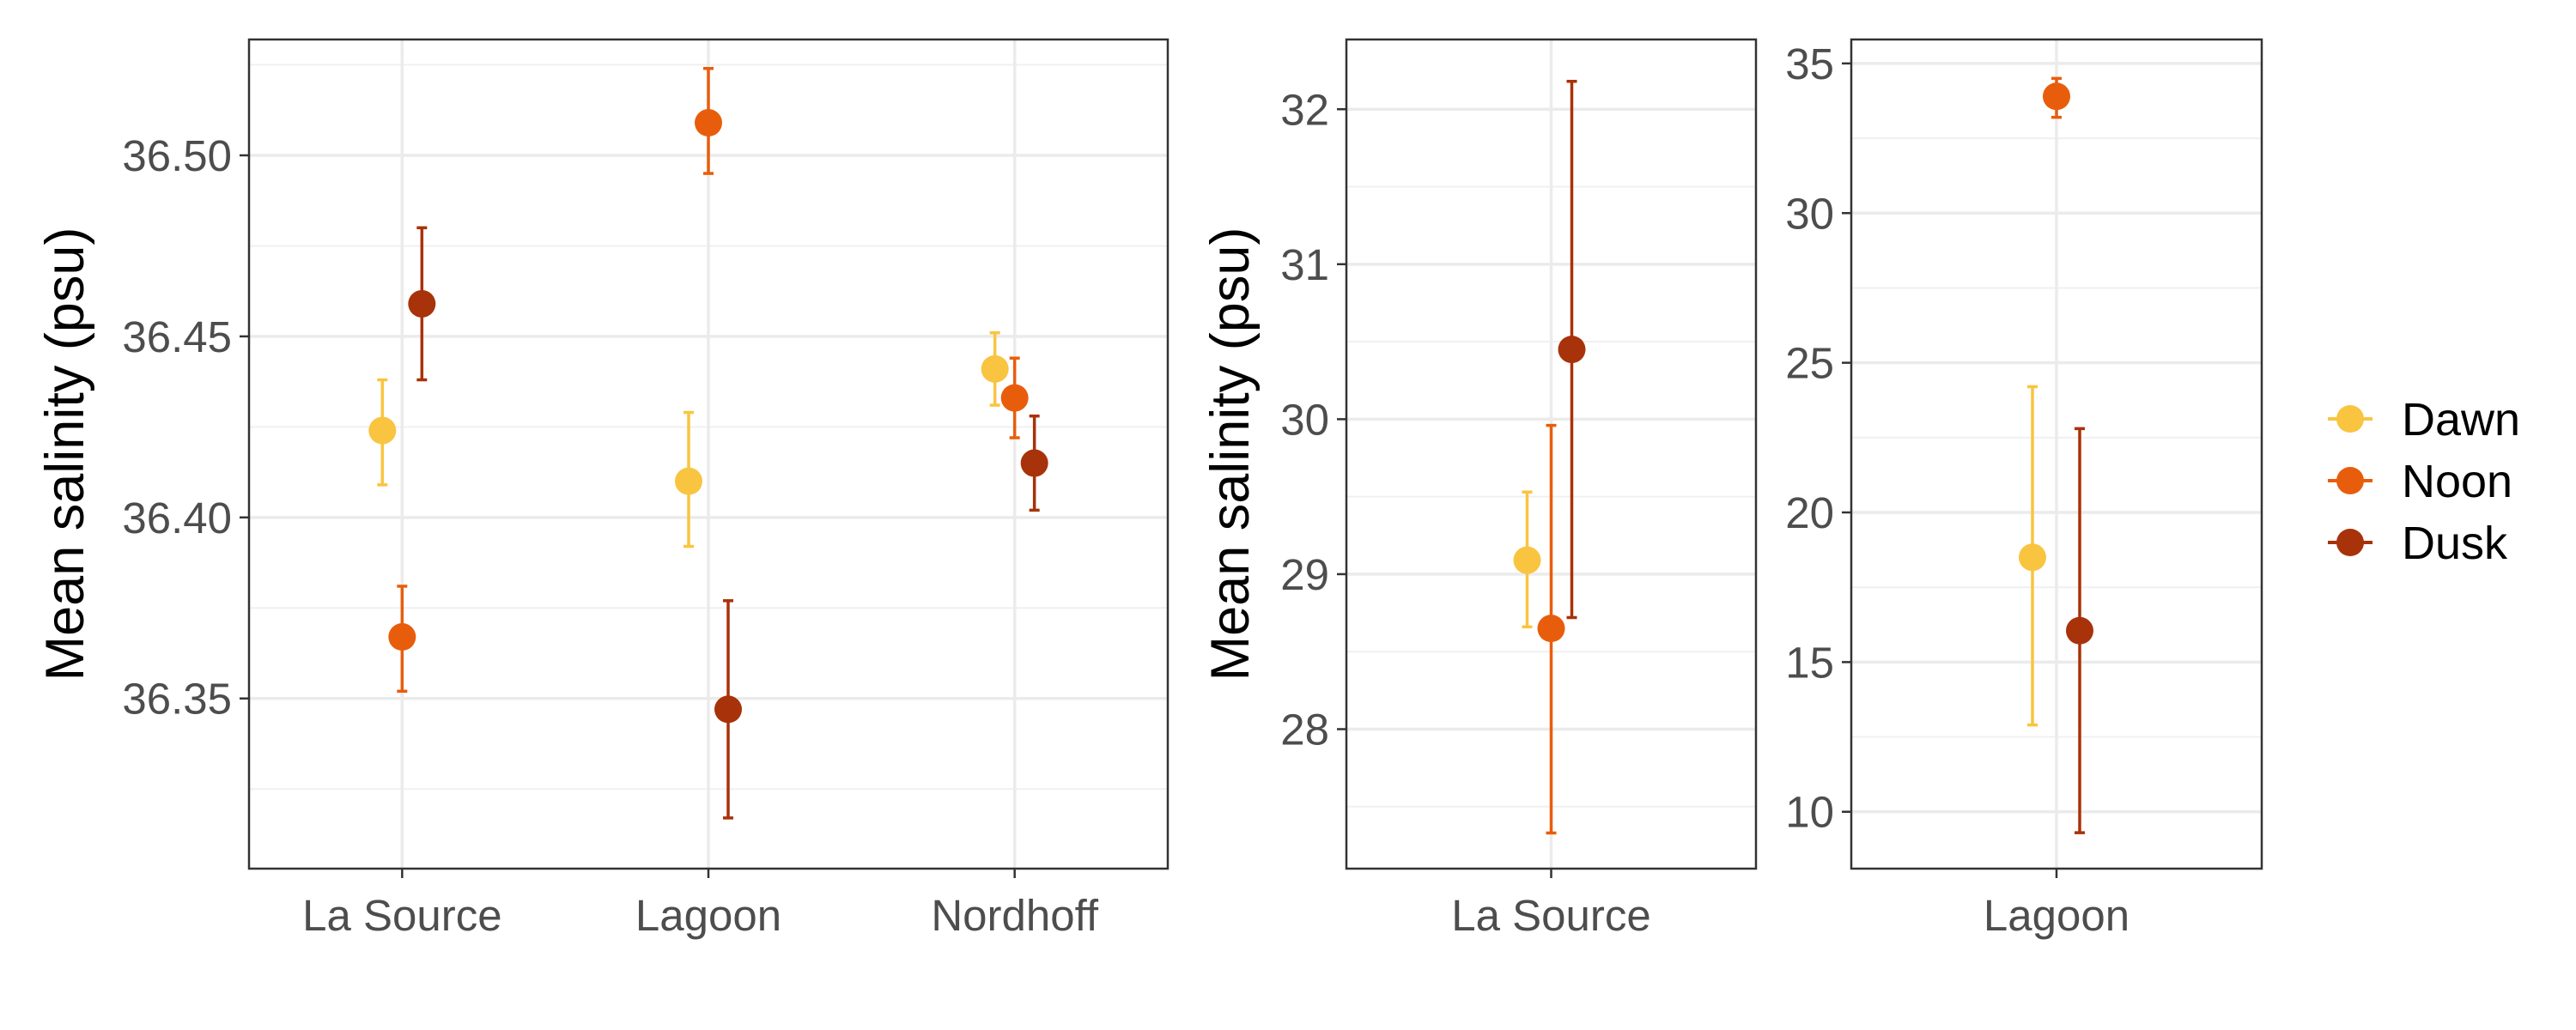  Describe the element at coordinates (1305, 729) in the screenshot. I see `y-tick-label: 28` at that location.